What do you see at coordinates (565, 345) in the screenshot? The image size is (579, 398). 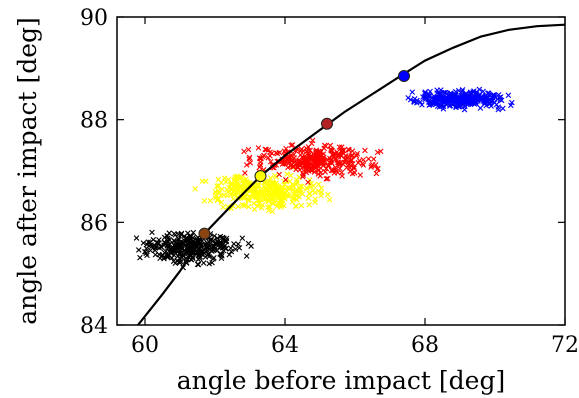 I see `x-tick-label: 72` at bounding box center [565, 345].